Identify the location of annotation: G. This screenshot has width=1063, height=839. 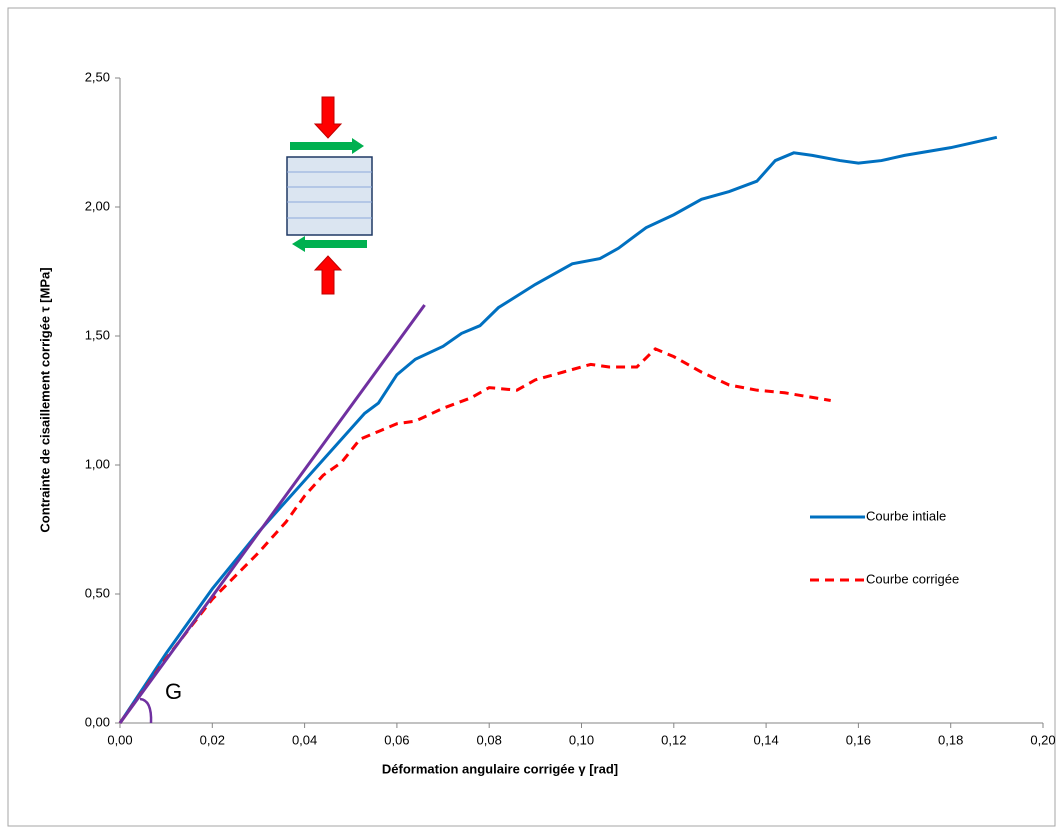
(173, 691).